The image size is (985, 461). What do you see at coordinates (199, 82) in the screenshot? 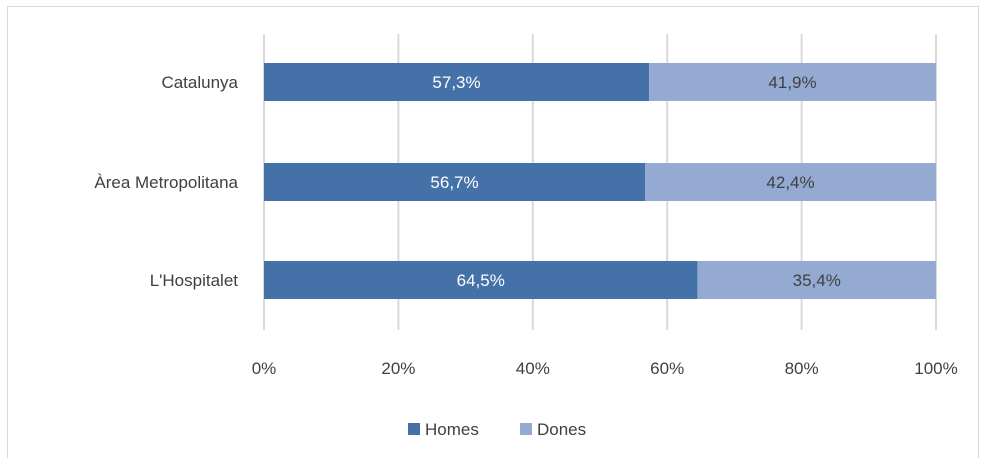
I see `category-label: Catalunya` at bounding box center [199, 82].